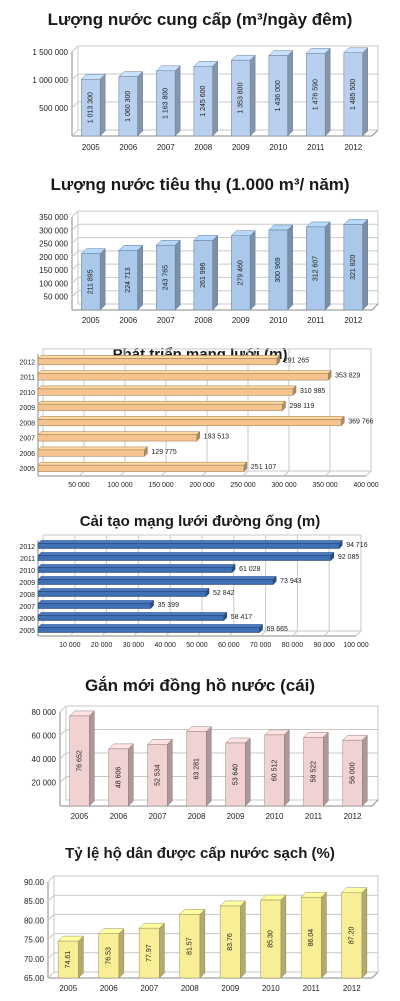 The height and width of the screenshot is (1001, 400). What do you see at coordinates (44, 736) in the screenshot?
I see `y-tick-label: 60 000` at bounding box center [44, 736].